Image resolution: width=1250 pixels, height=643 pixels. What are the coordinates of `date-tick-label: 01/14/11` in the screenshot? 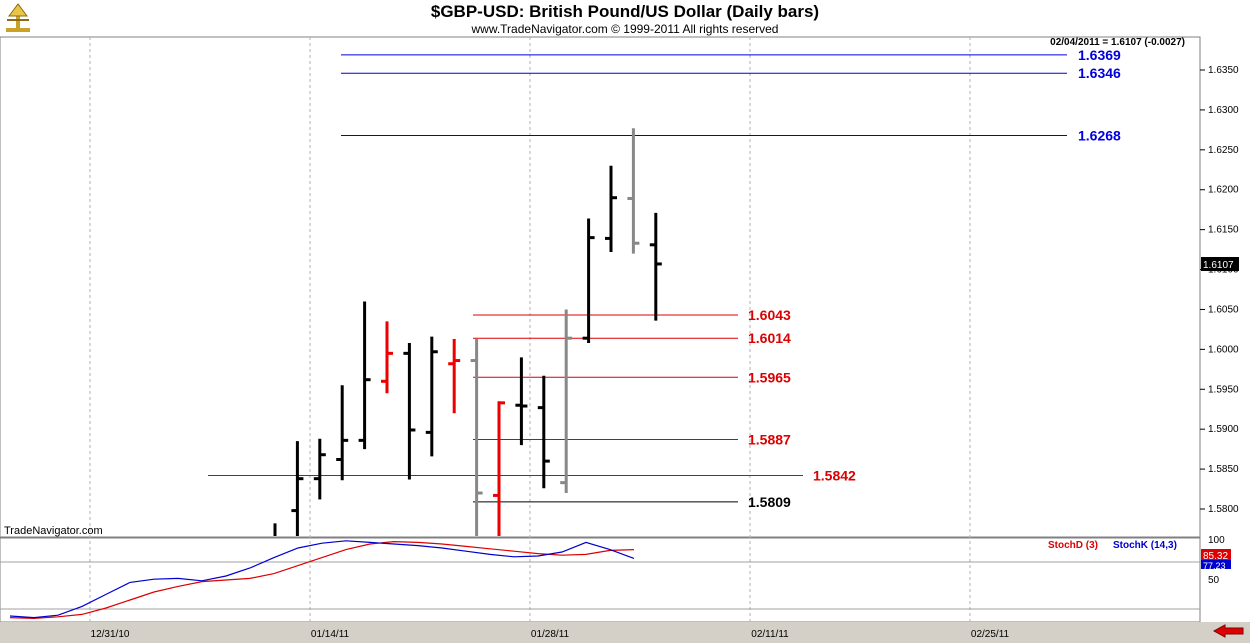 It's located at (330, 634).